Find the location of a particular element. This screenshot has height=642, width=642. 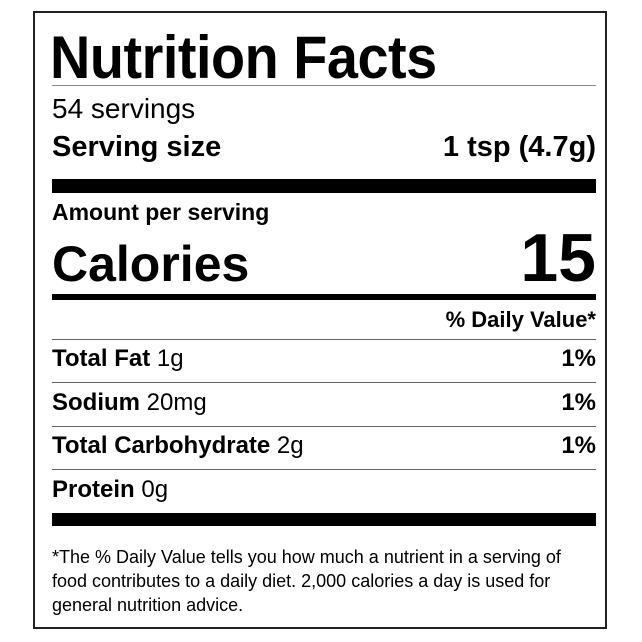

nutrient-name: Protein is located at coordinates (93, 489).